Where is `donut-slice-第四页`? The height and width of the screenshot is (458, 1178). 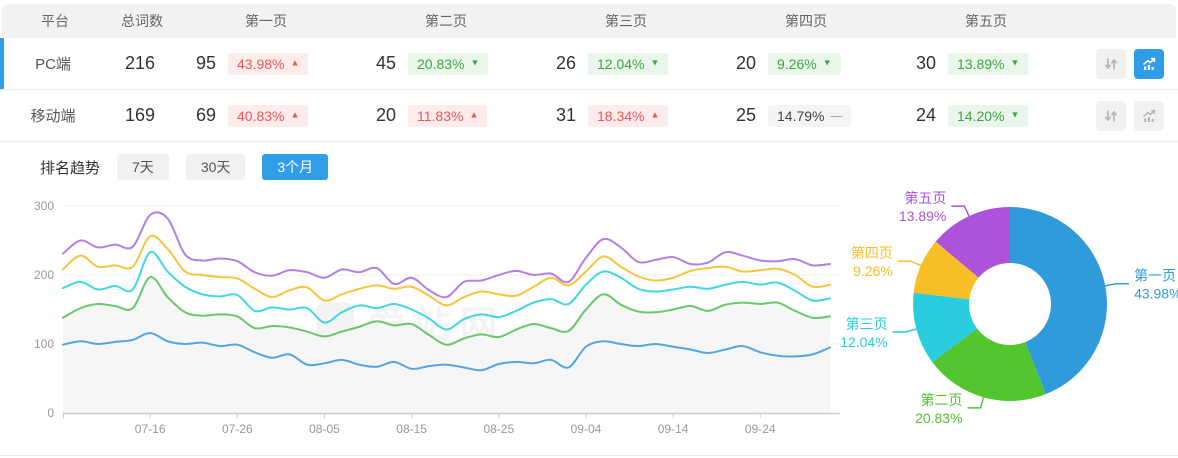
donut-slice-第四页 is located at coordinates (946, 270).